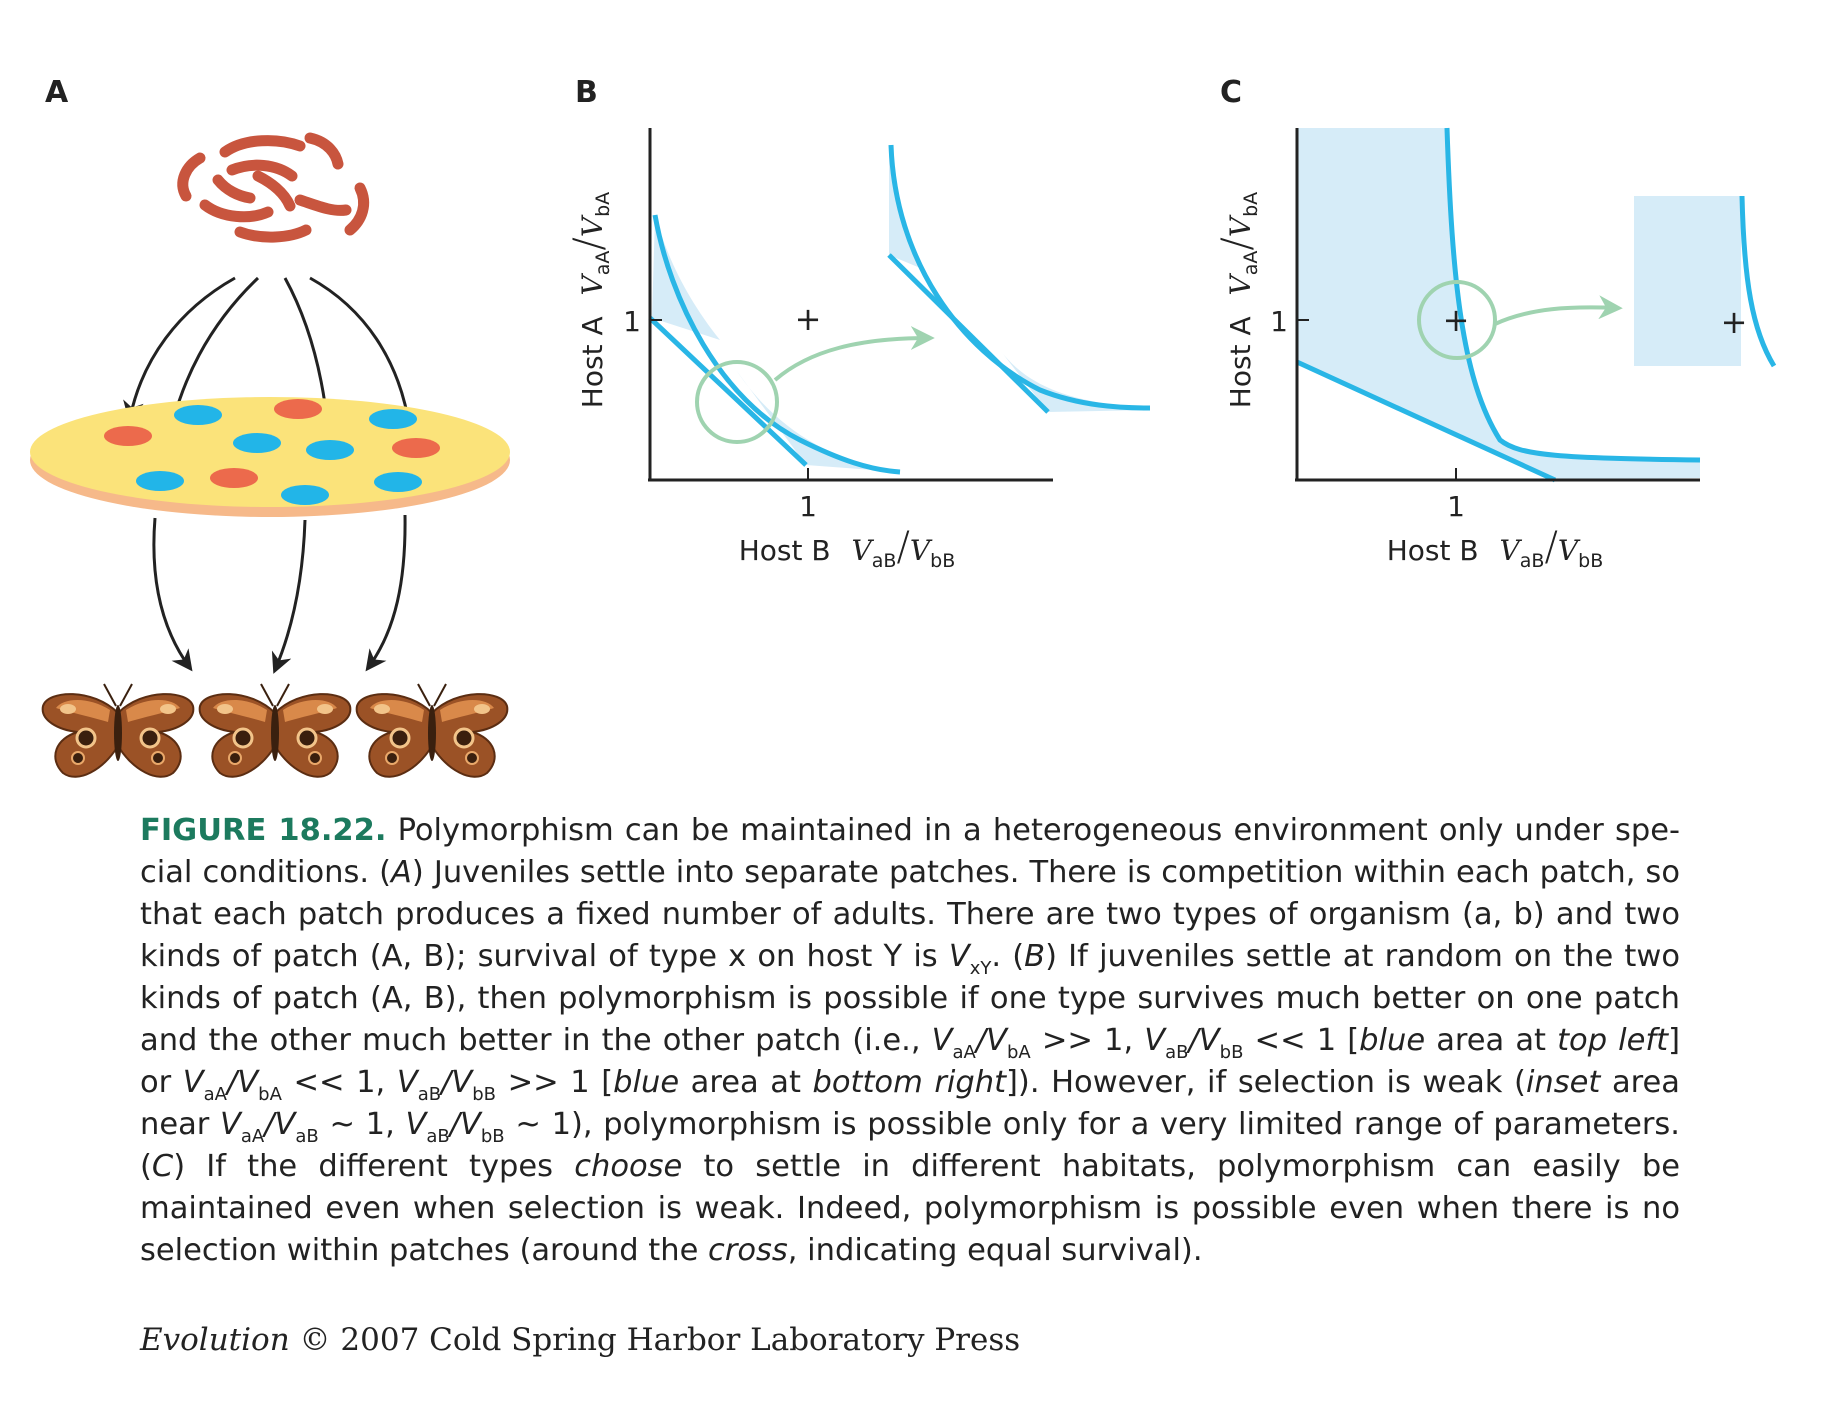  Describe the element at coordinates (215, 1340) in the screenshot. I see `book-title: Evolution` at that location.